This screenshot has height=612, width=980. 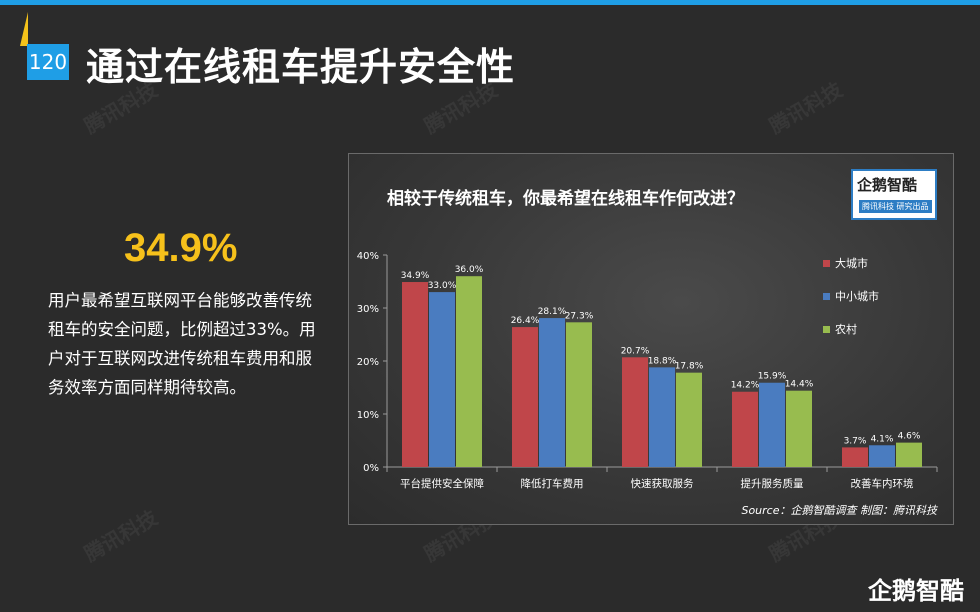 I want to click on y-tick-label: 0%, so click(x=371, y=468).